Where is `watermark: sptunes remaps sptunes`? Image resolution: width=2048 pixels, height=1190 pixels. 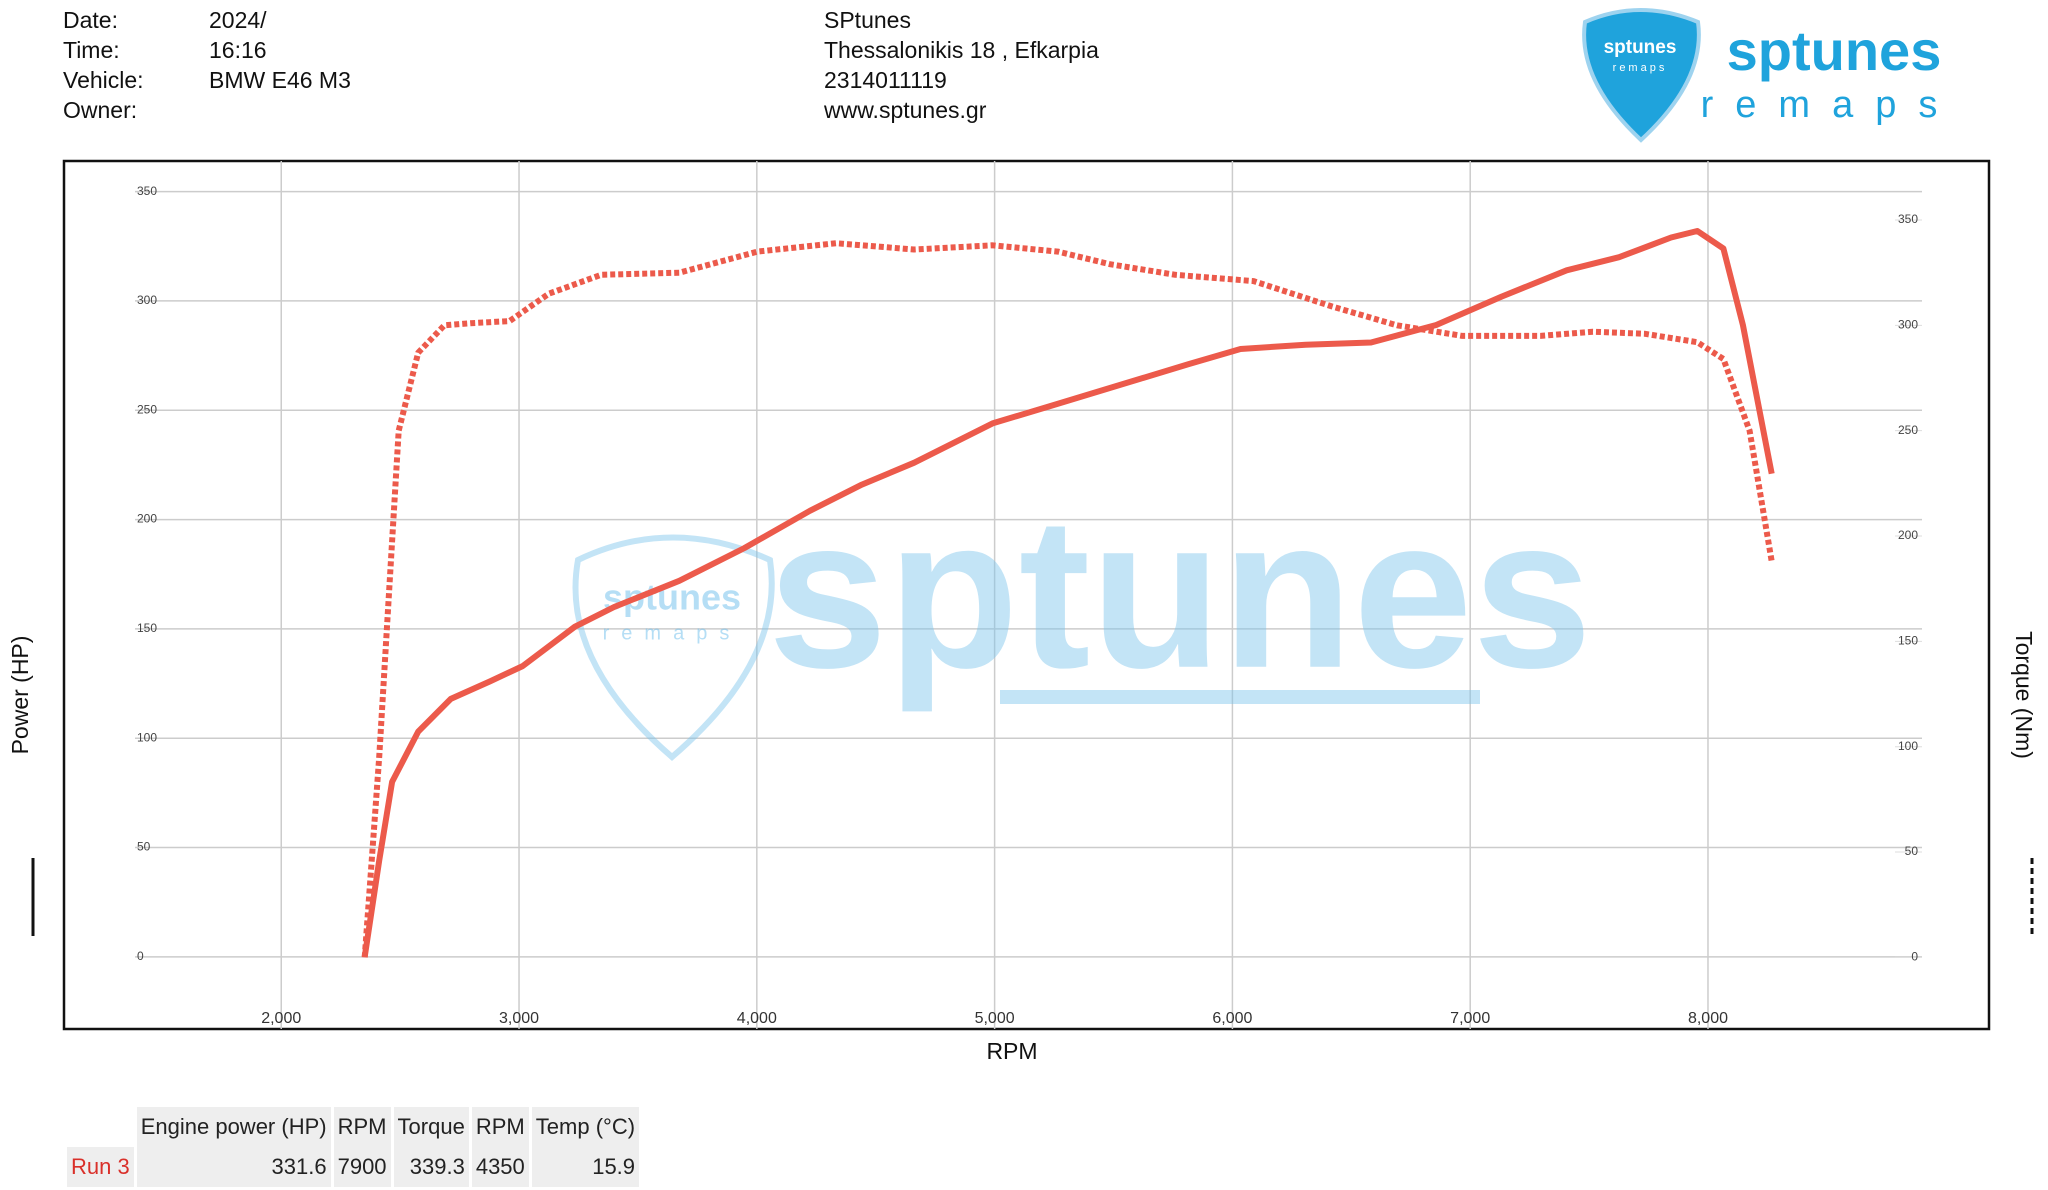 watermark: sptunes remaps sptunes is located at coordinates (1082, 616).